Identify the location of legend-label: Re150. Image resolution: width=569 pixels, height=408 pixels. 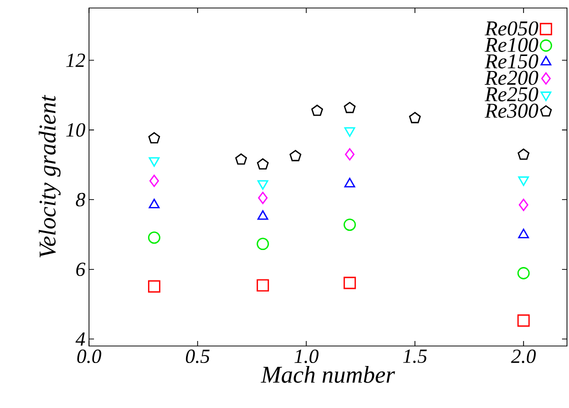
(511, 61).